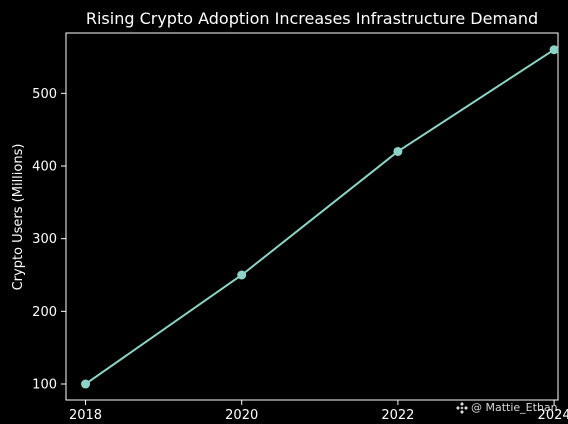 The width and height of the screenshot is (568, 424). Describe the element at coordinates (318, 411) in the screenshot. I see `x-axis: 2018 2020 2022 2024` at that location.